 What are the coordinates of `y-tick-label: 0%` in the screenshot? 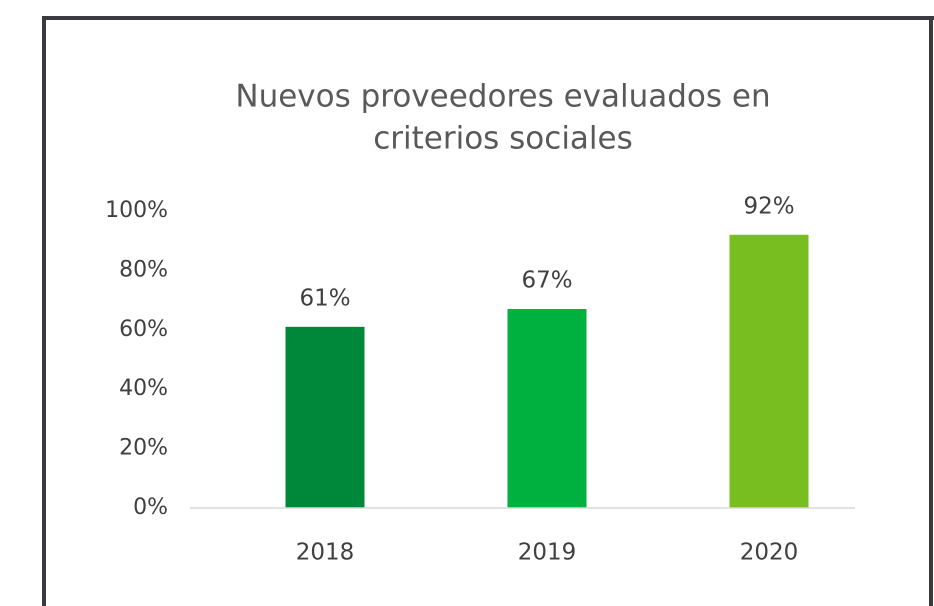 It's located at (150, 507).